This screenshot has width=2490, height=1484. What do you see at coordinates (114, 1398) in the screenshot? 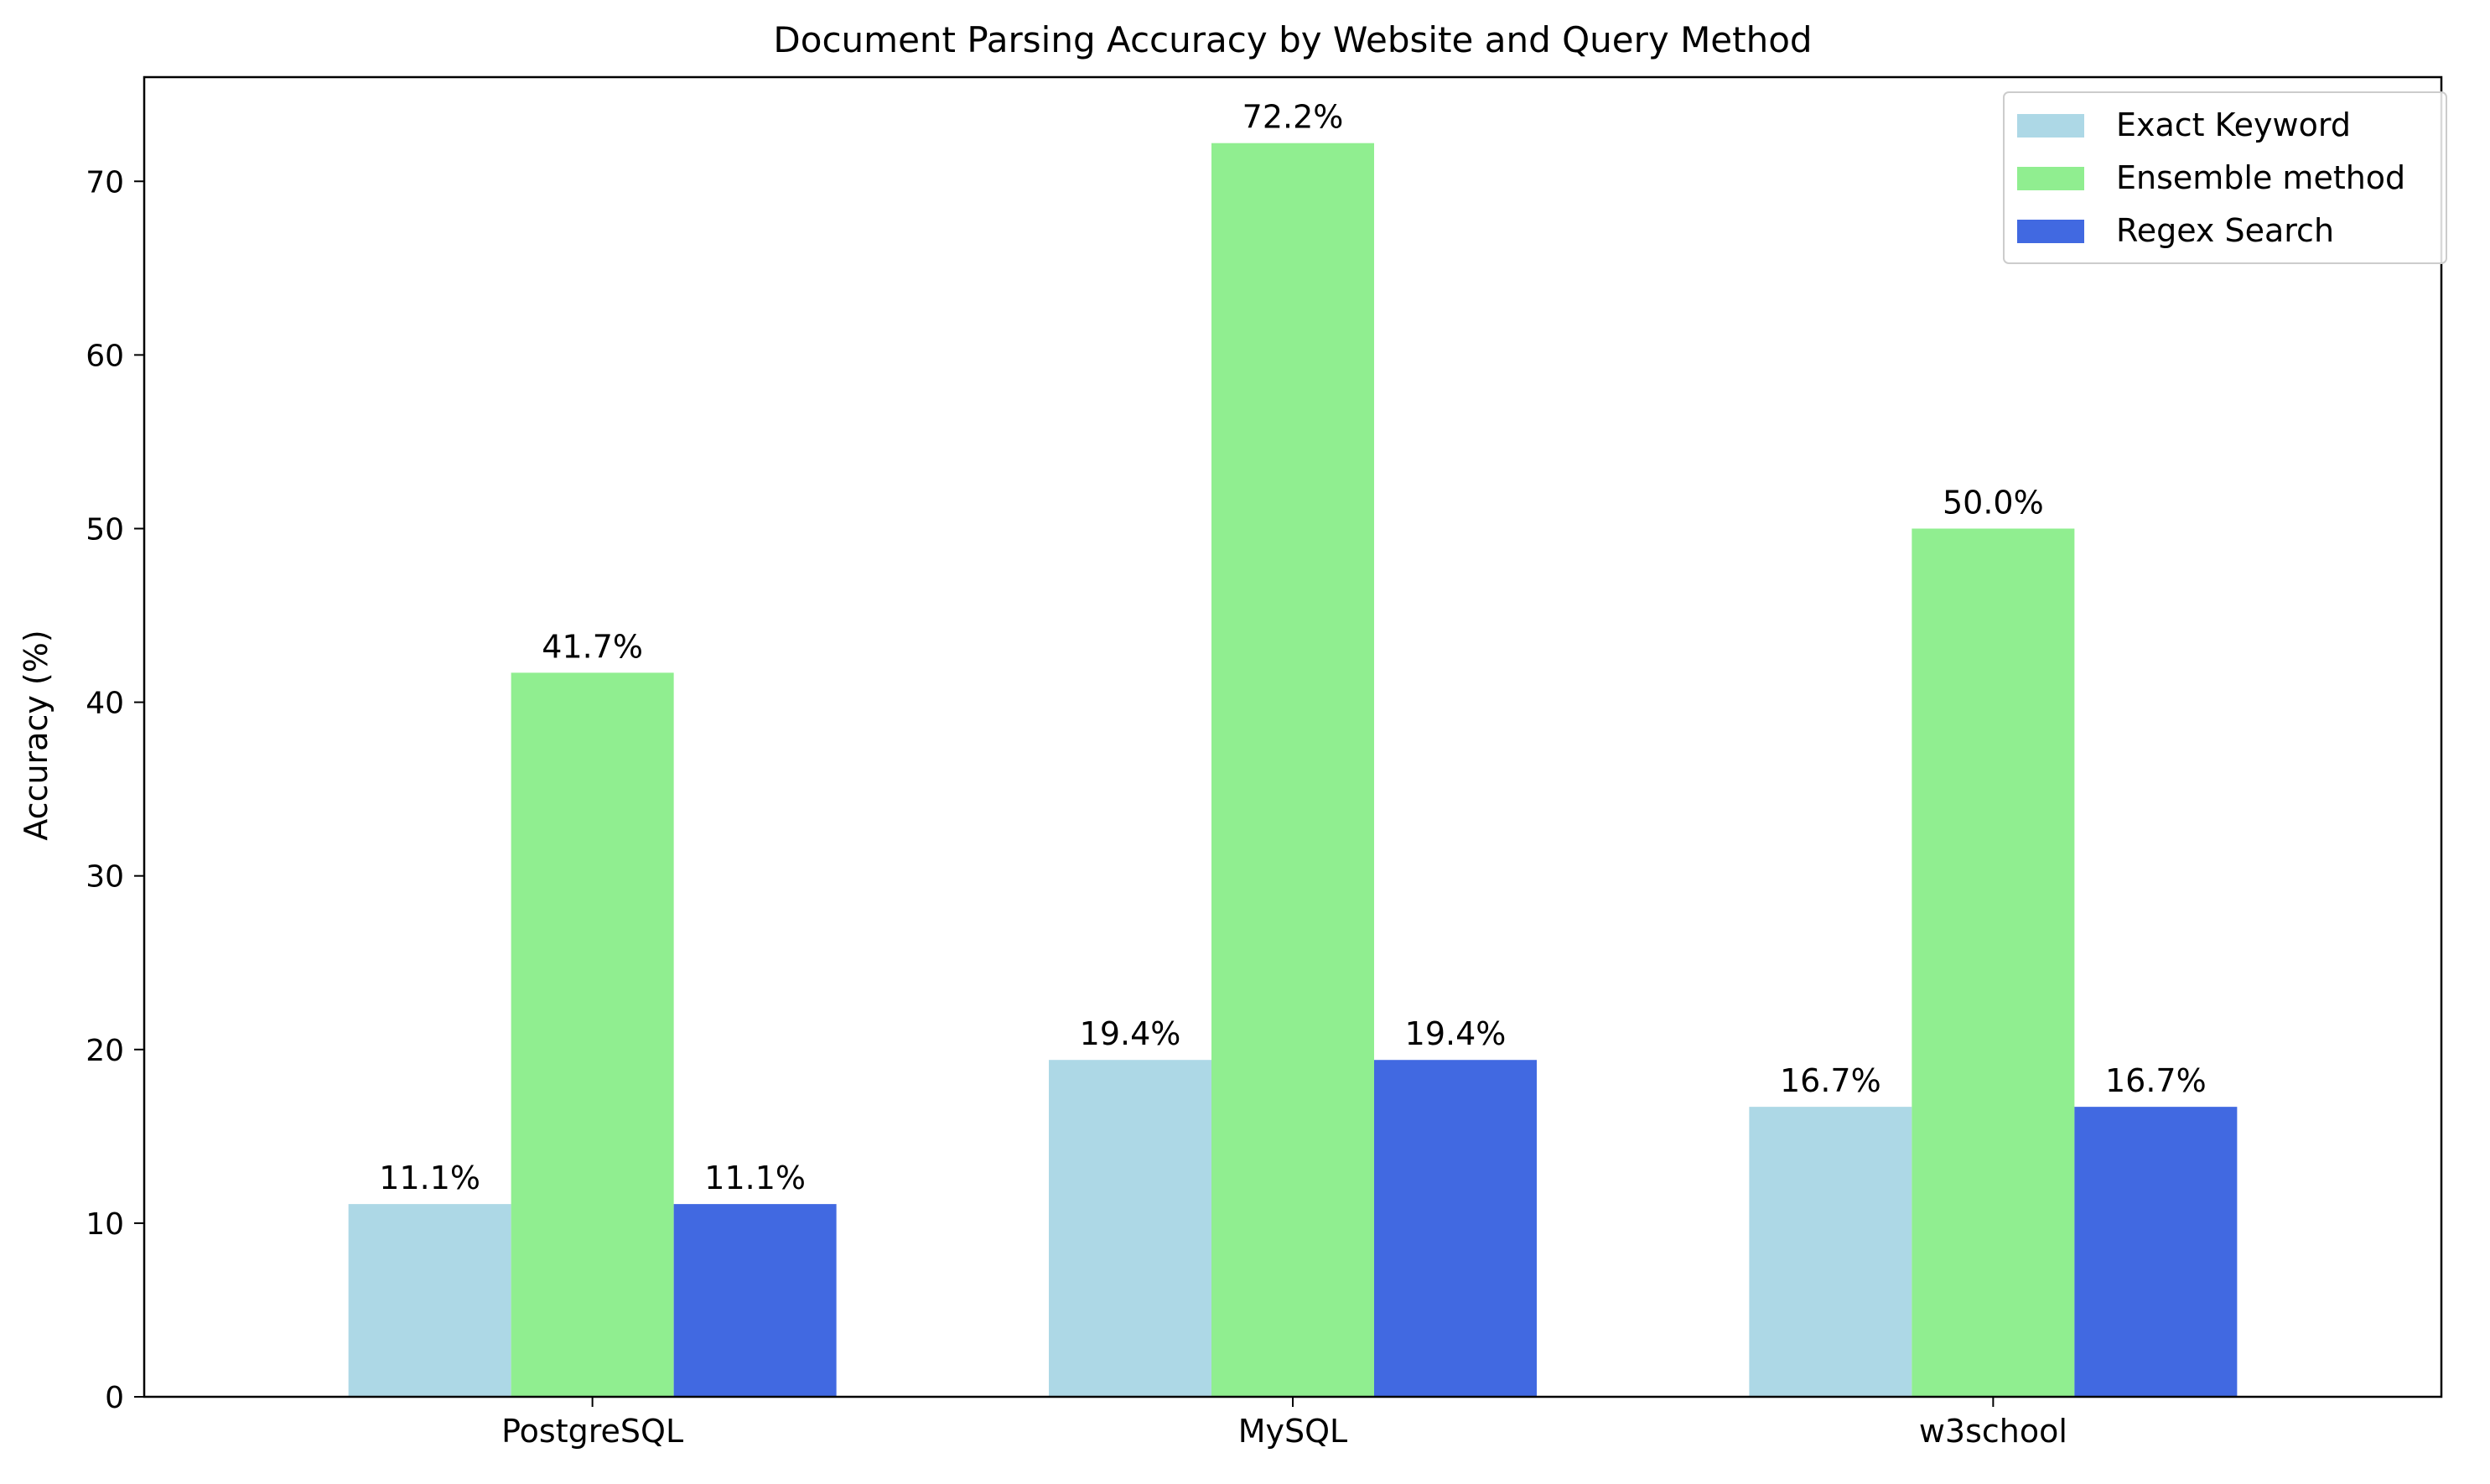
I see `y-tick-label: 0` at bounding box center [114, 1398].